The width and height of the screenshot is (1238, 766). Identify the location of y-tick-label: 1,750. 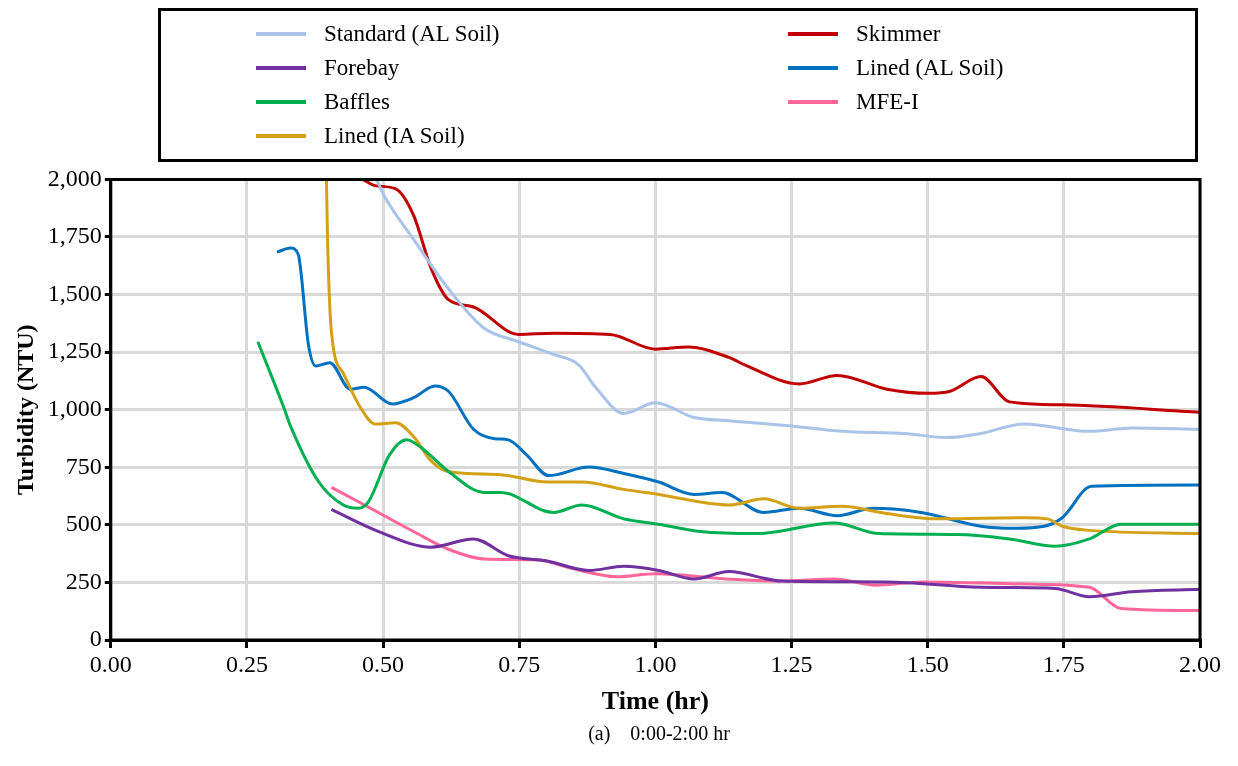
(74, 235).